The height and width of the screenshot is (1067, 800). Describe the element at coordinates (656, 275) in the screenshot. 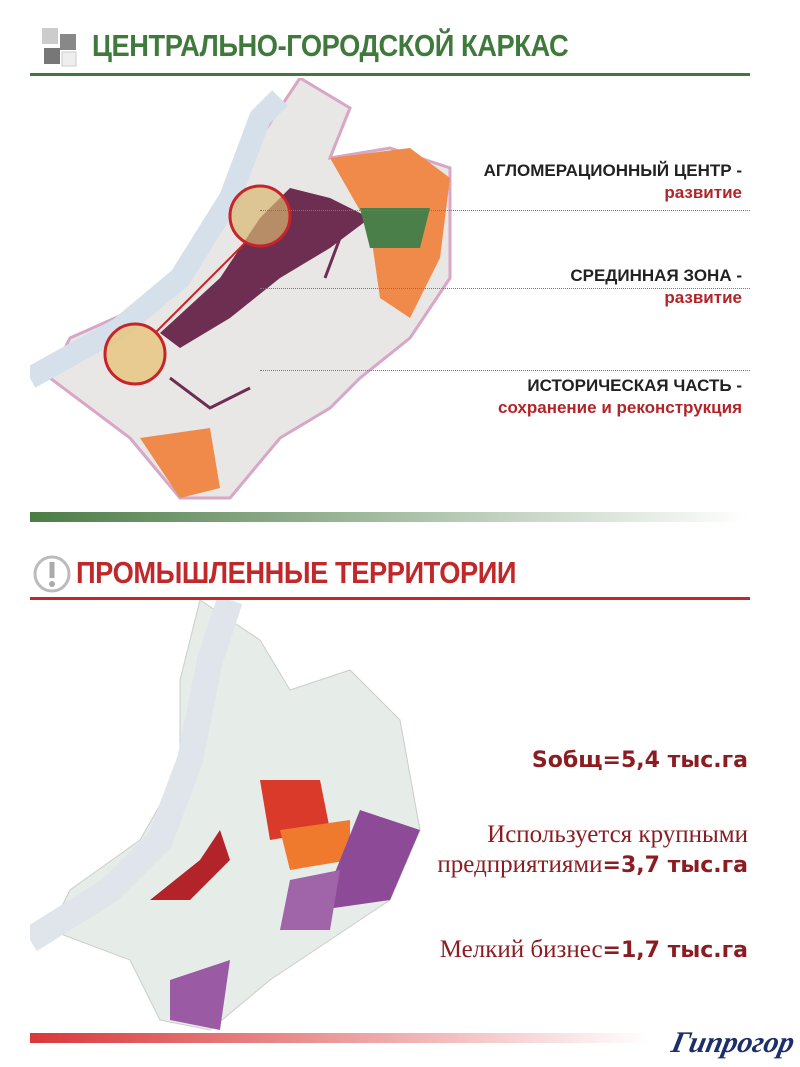

I see `label-title: СРЕДИННАЯ ЗОНА -` at that location.